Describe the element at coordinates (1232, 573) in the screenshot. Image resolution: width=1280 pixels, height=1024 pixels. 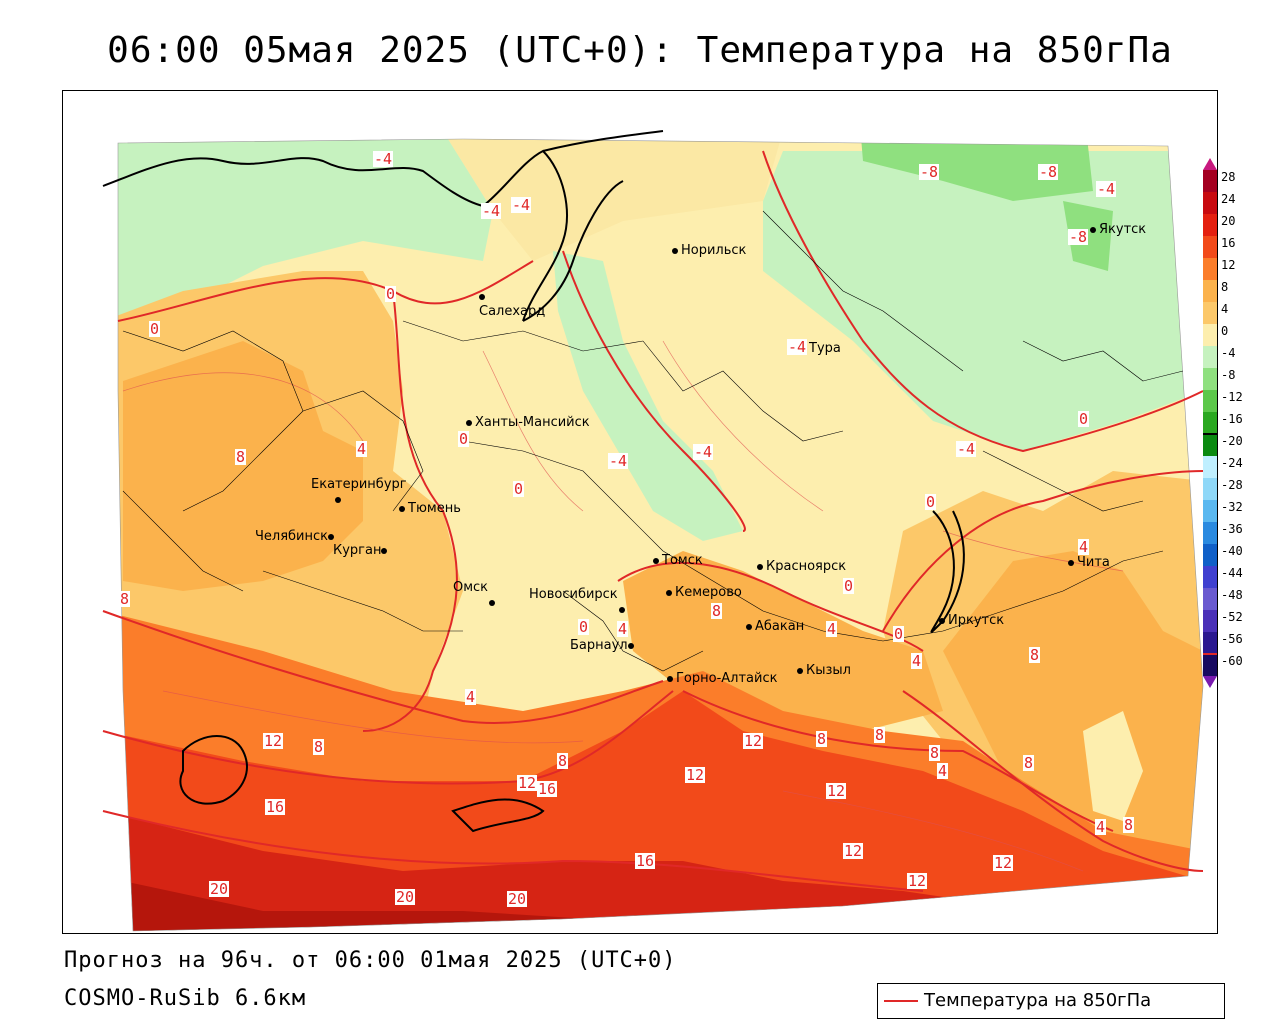
I see `colorbar-tick: -44` at that location.